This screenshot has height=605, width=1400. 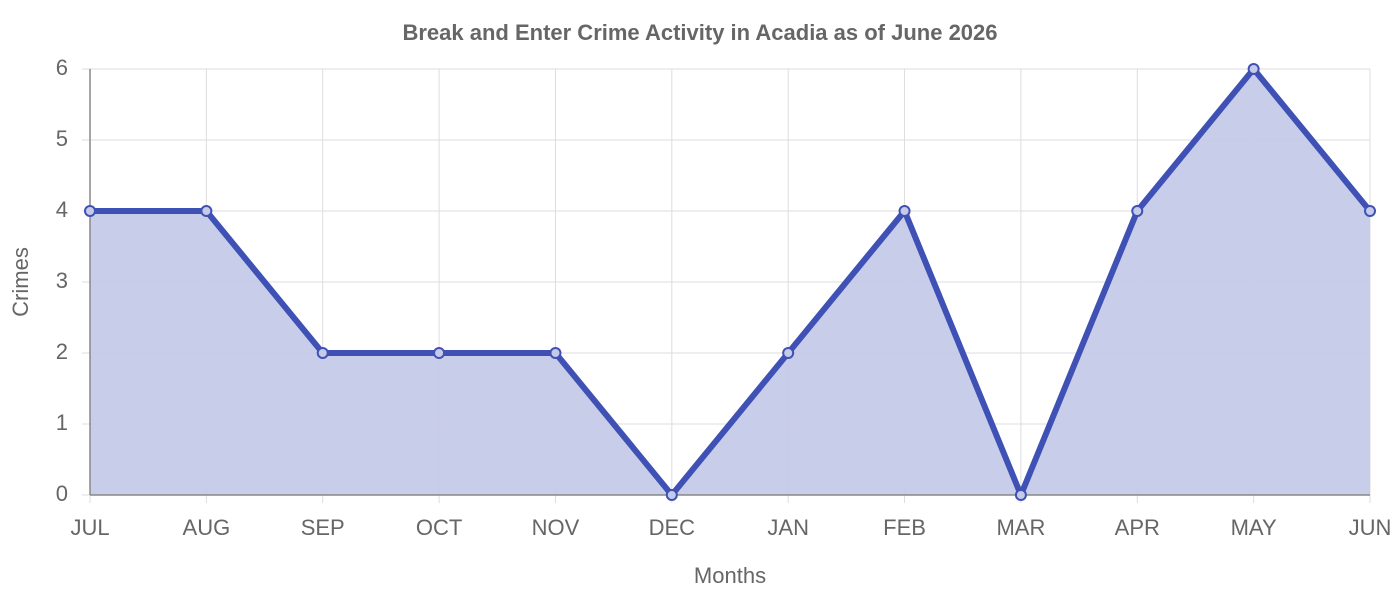 I want to click on x-axis-label: Months, so click(x=730, y=575).